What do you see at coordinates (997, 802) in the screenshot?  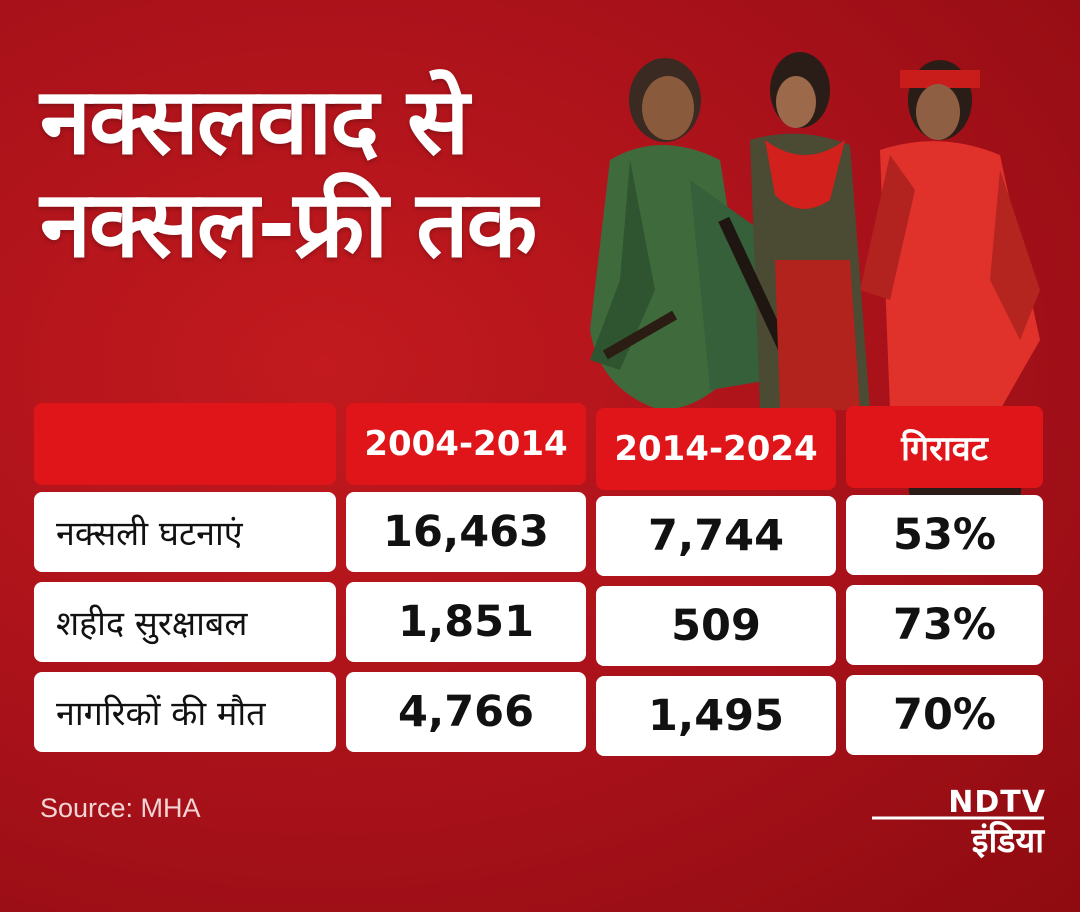 I see `logo-top-text: NDTV` at bounding box center [997, 802].